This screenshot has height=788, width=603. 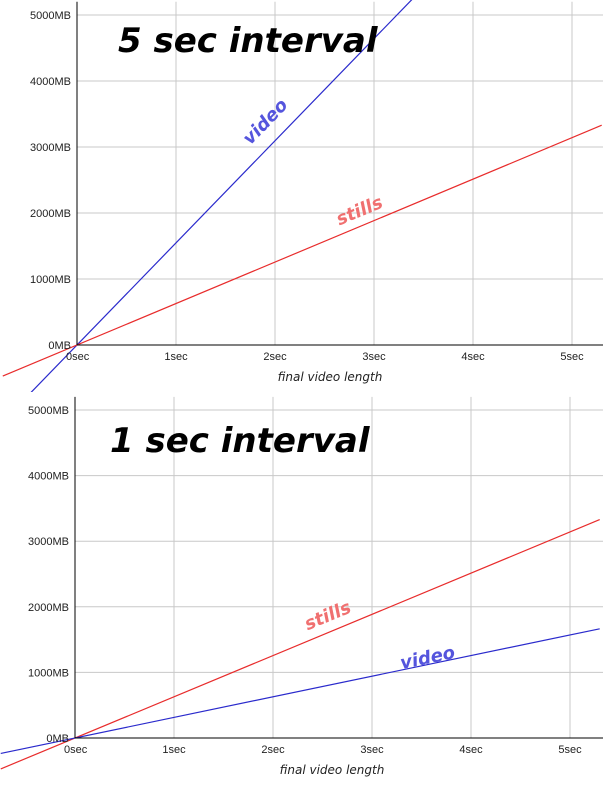 What do you see at coordinates (379, 635) in the screenshot?
I see `chart2-series-labels: stills video` at bounding box center [379, 635].